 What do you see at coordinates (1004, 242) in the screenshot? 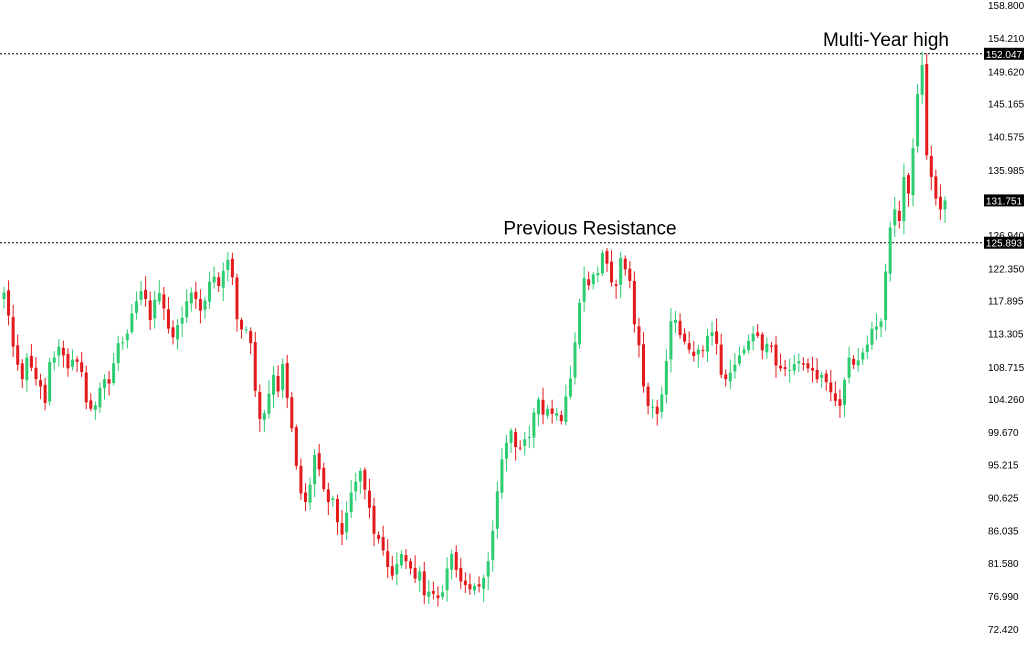
I see `level-badge` at bounding box center [1004, 242].